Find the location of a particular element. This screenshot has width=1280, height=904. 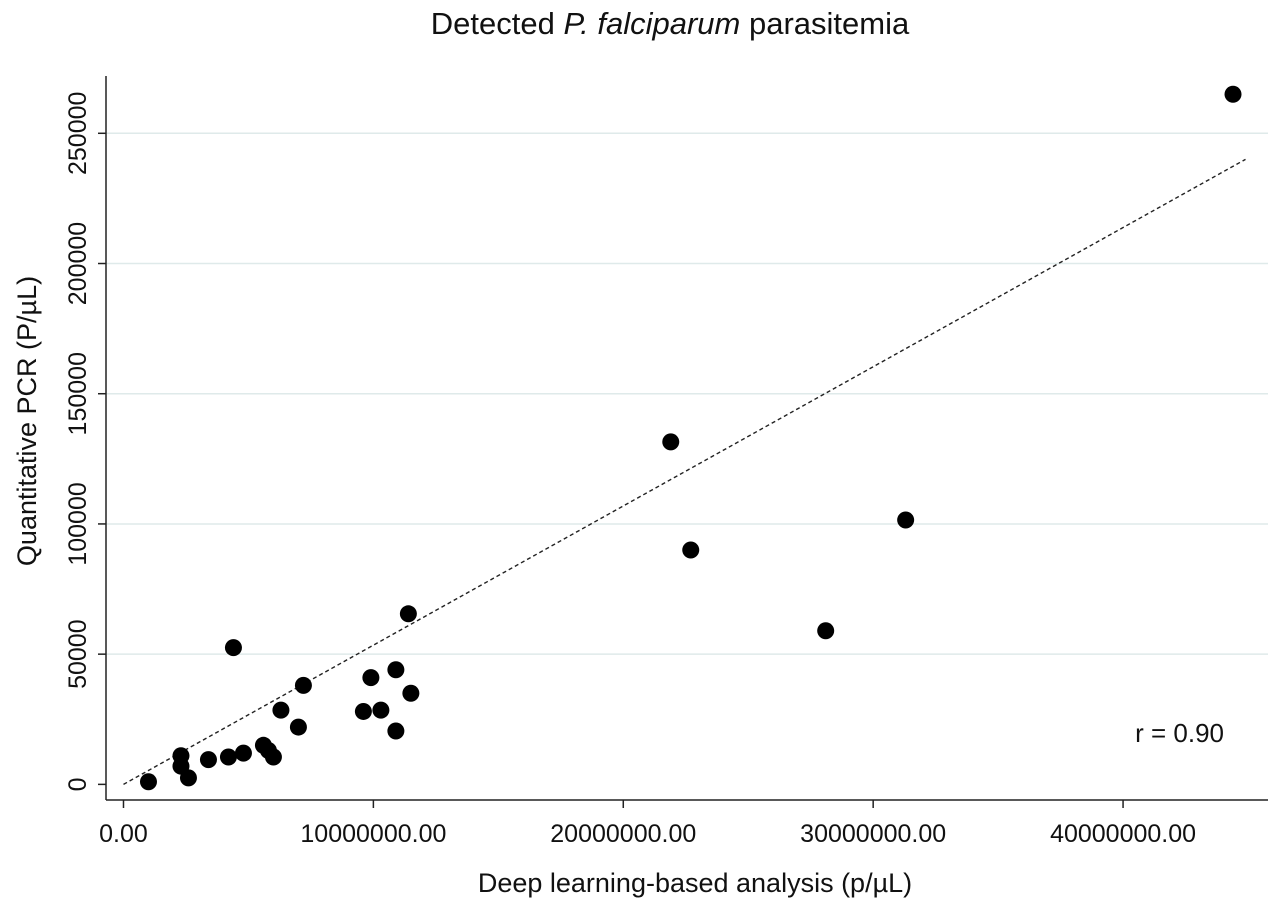

x-axis-label: Deep learning-based analysis (p/µL) is located at coordinates (695, 883).